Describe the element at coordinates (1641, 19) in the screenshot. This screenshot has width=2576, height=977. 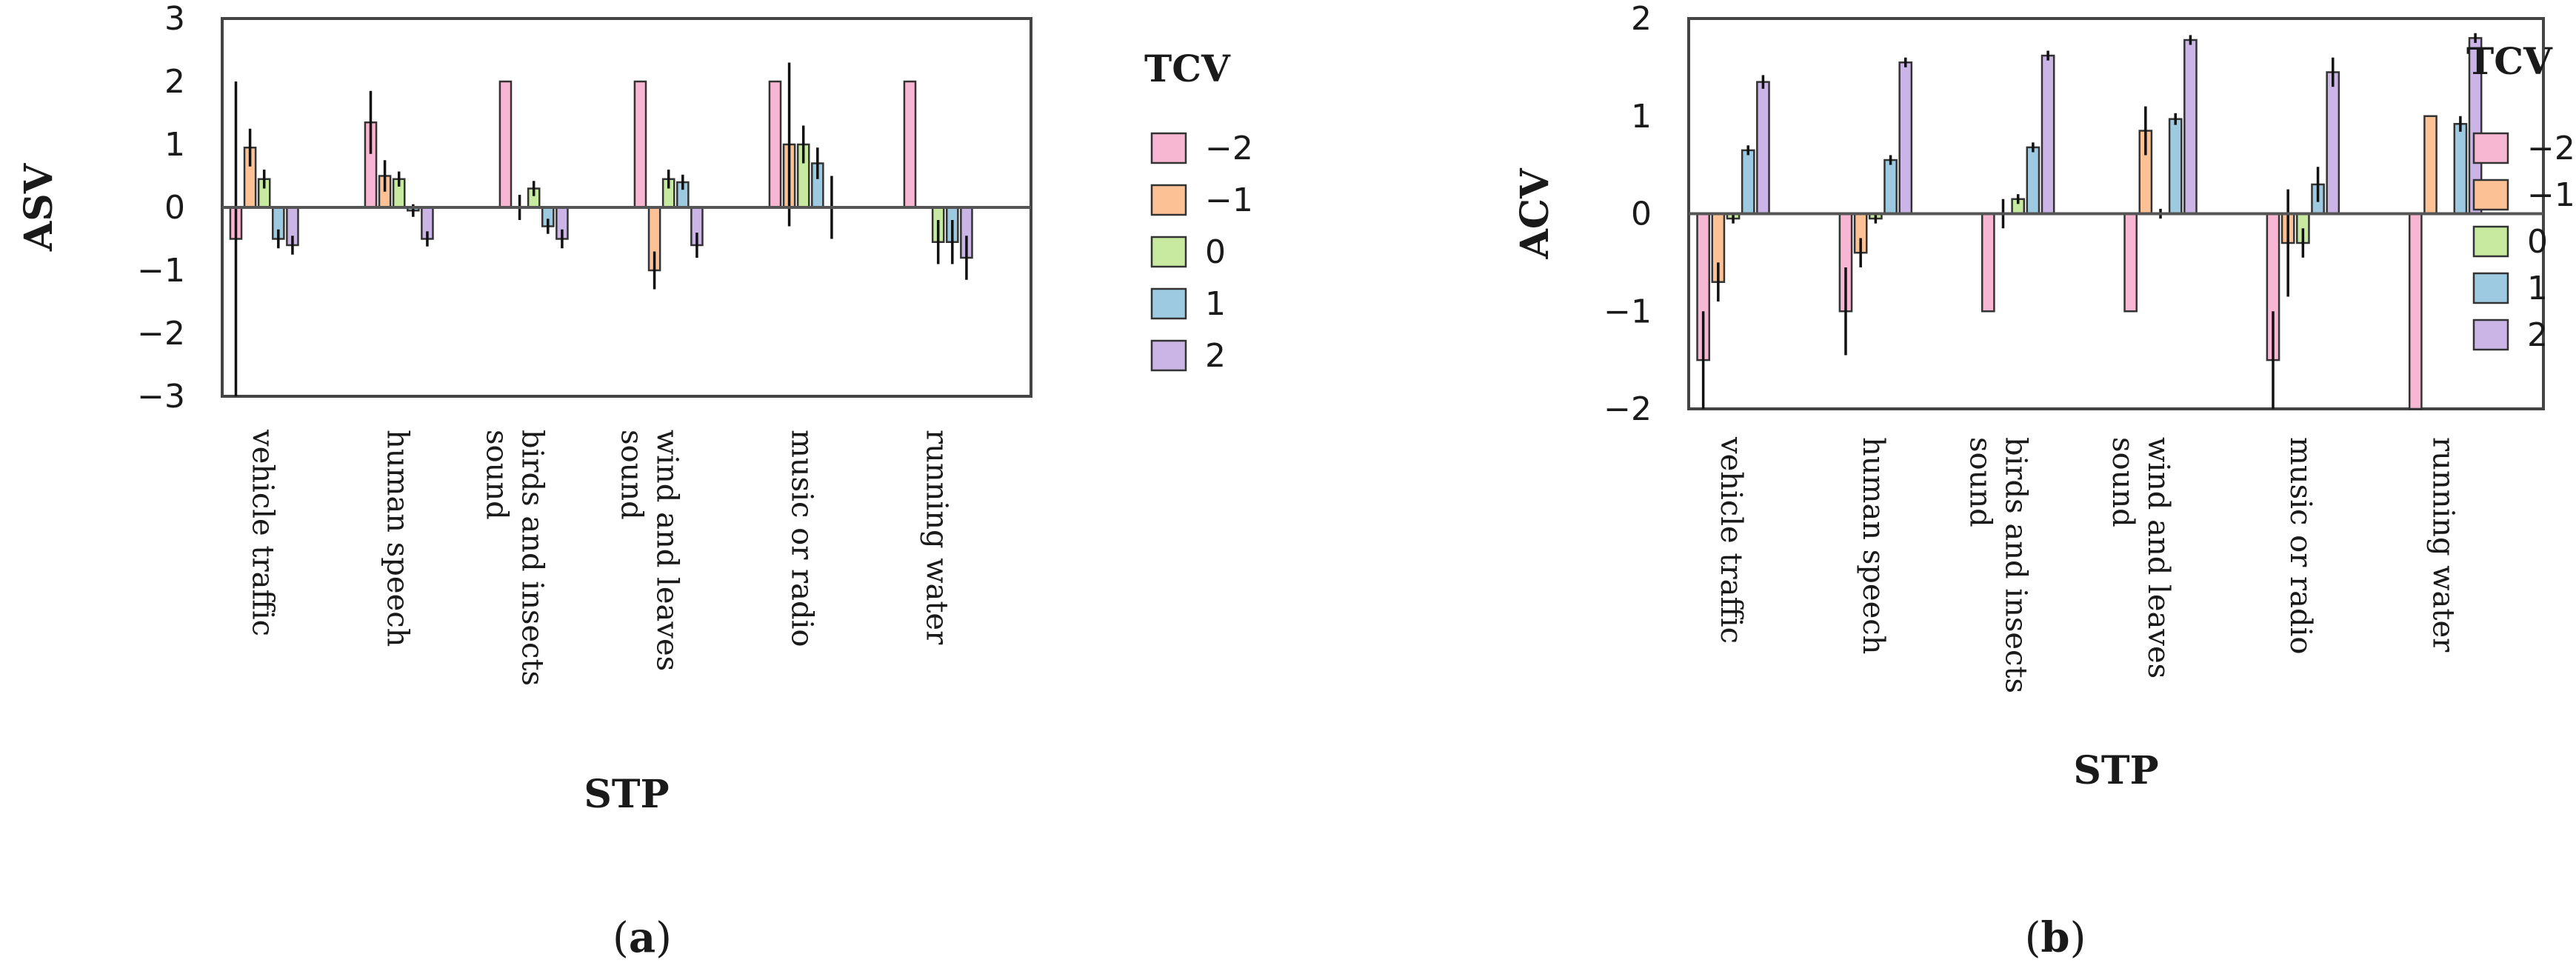
I see `b-ytick-2: 2` at that location.